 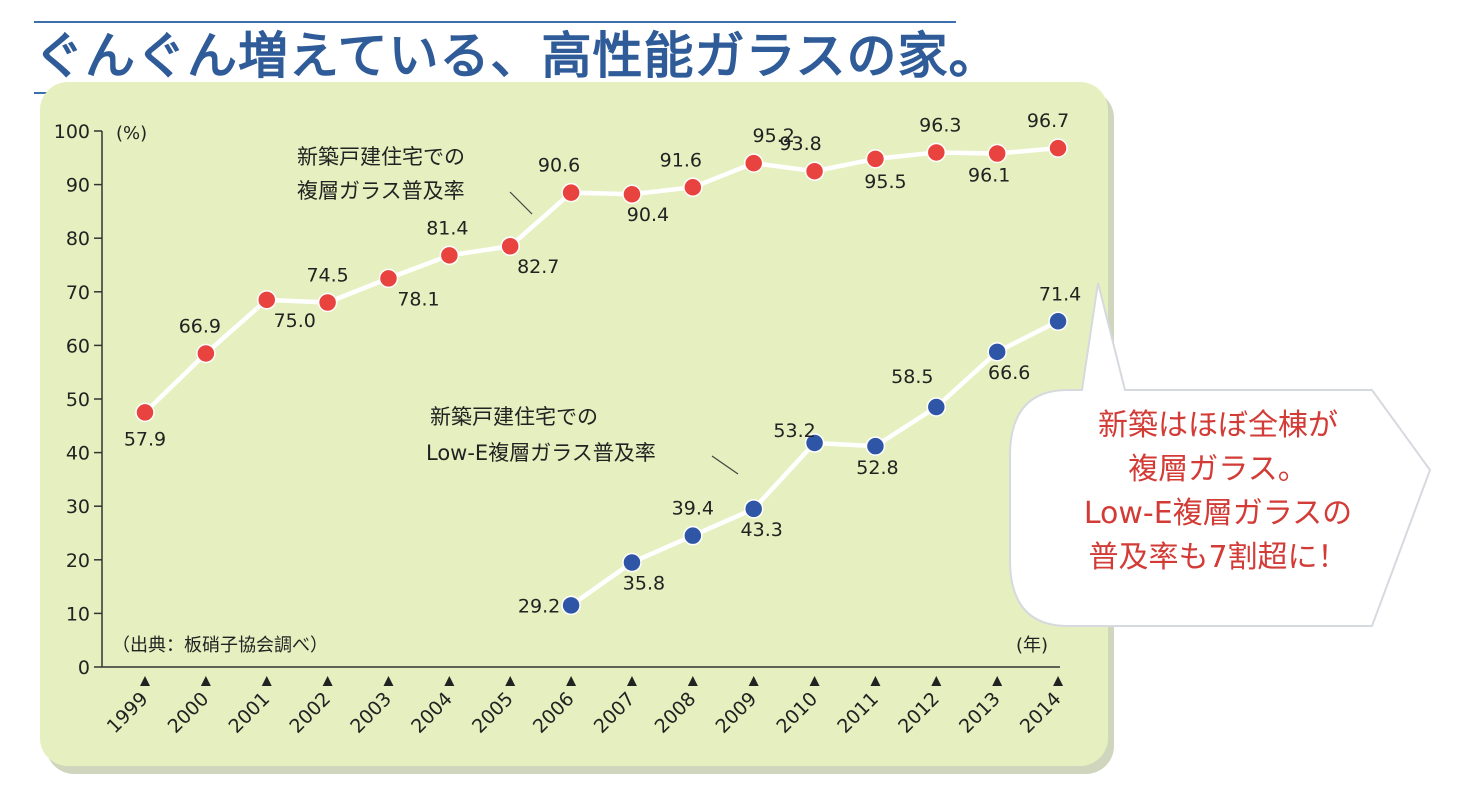 I want to click on series-2-leader-line, so click(x=725, y=465).